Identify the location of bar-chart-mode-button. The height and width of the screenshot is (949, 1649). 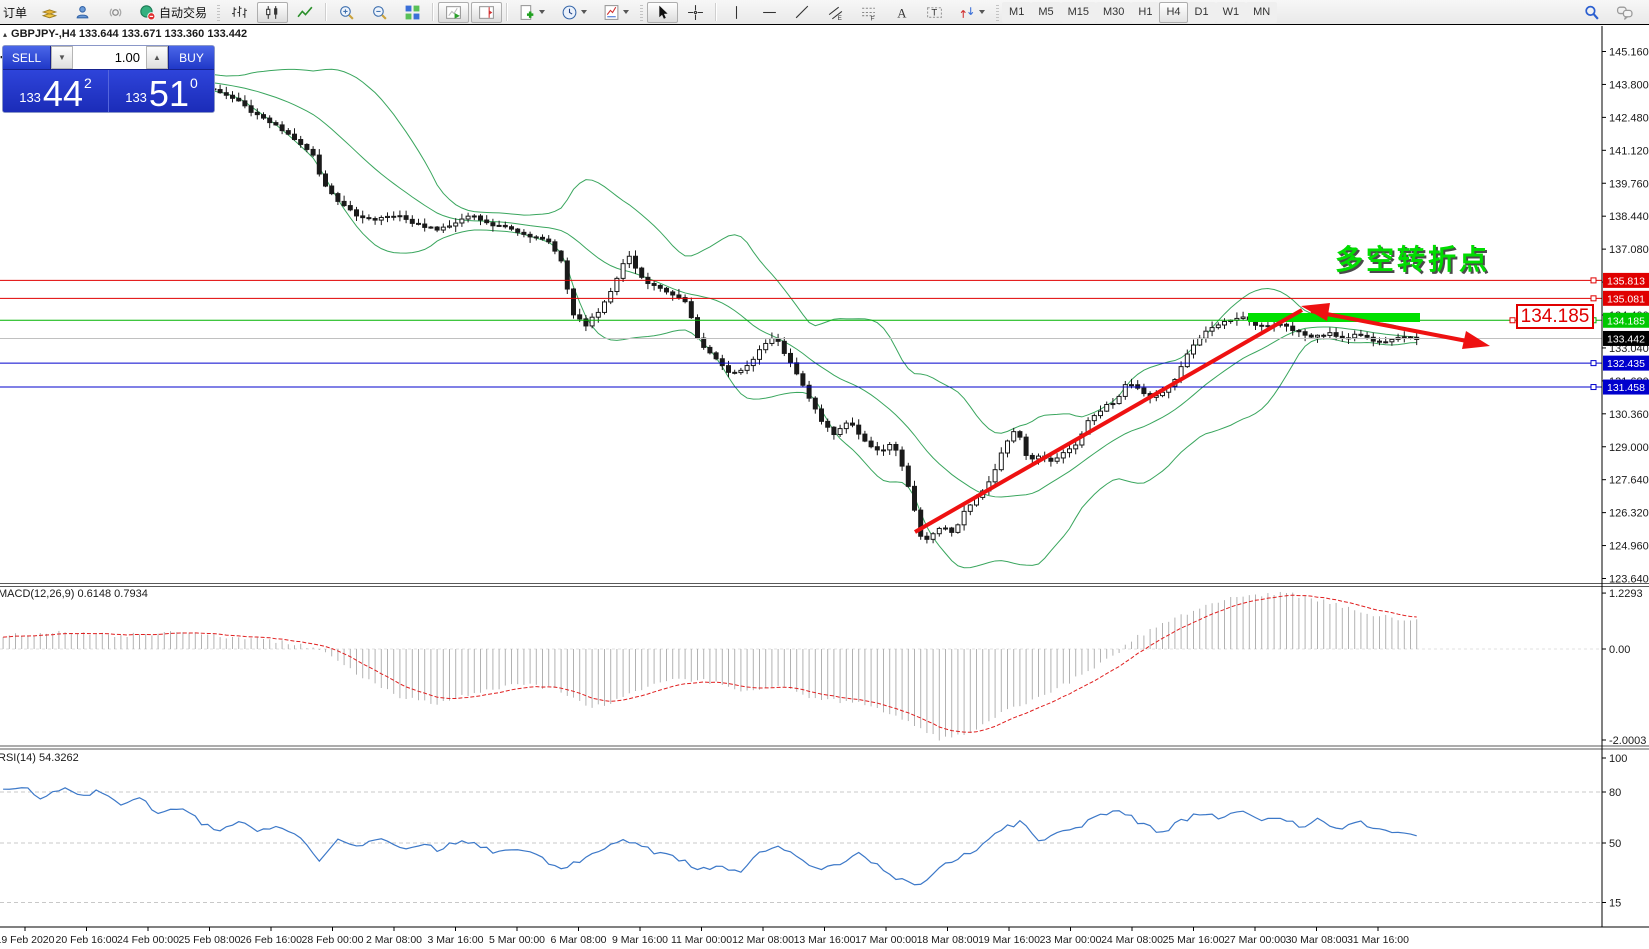
(239, 12).